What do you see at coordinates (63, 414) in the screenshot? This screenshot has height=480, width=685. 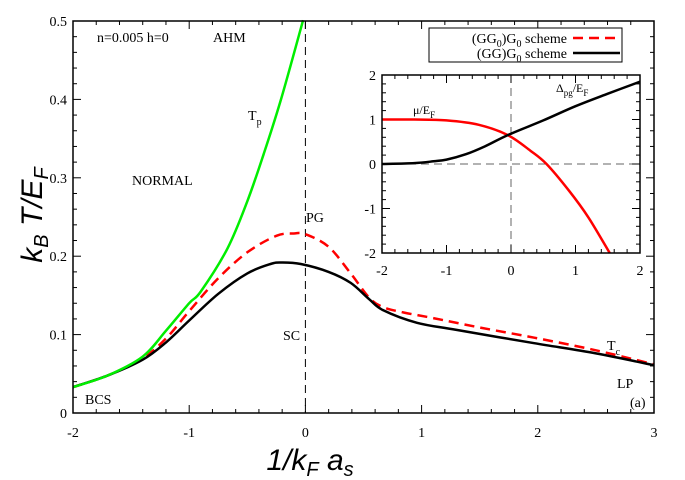 I see `main-y-tick-label: 0` at bounding box center [63, 414].